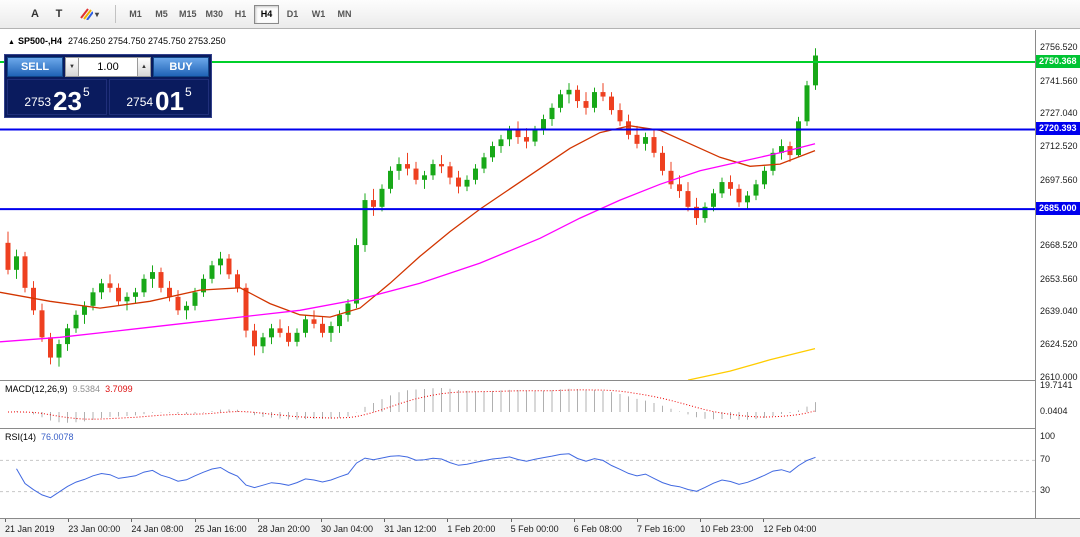  Describe the element at coordinates (39, 41) in the screenshot. I see `symbol-timeframe-label: SP500-,H4` at that location.